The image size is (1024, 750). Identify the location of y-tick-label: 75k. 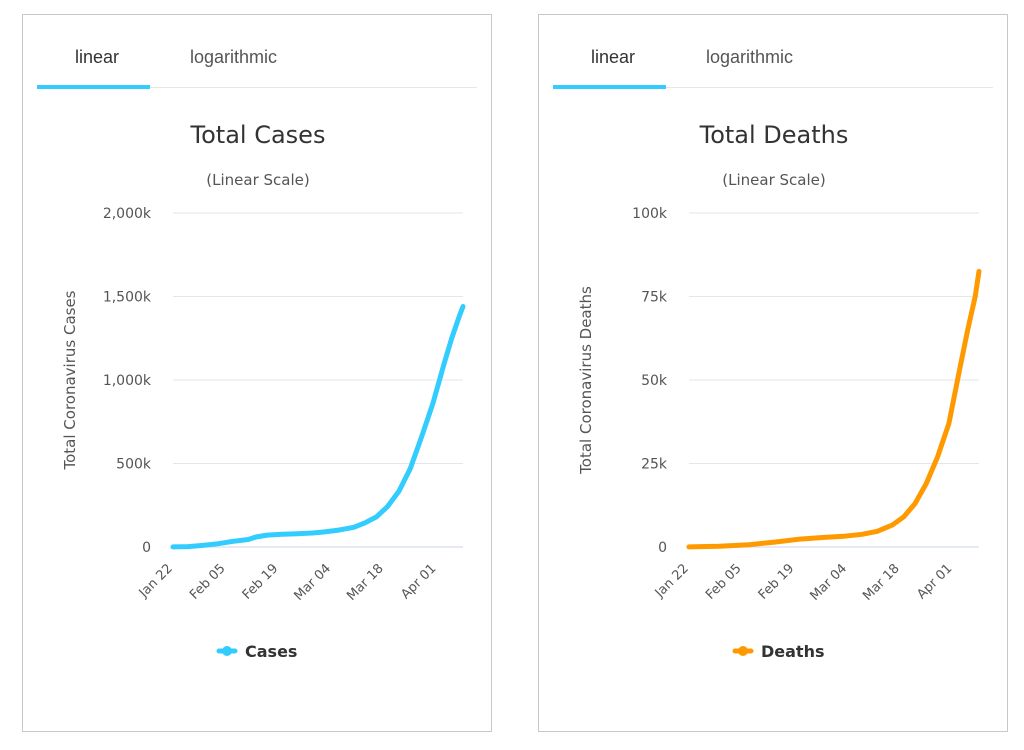
(654, 298).